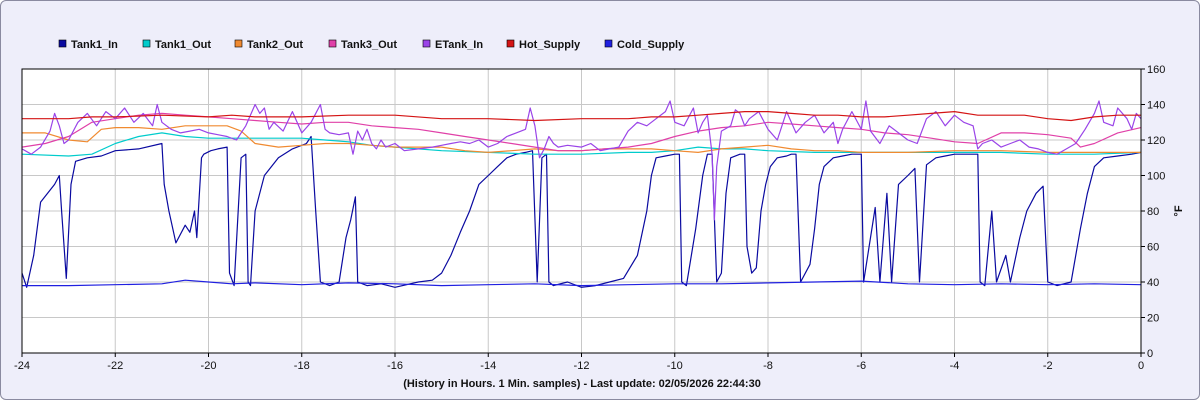 Image resolution: width=1200 pixels, height=400 pixels. What do you see at coordinates (1153, 319) in the screenshot?
I see `y-tick-label: 20` at bounding box center [1153, 319].